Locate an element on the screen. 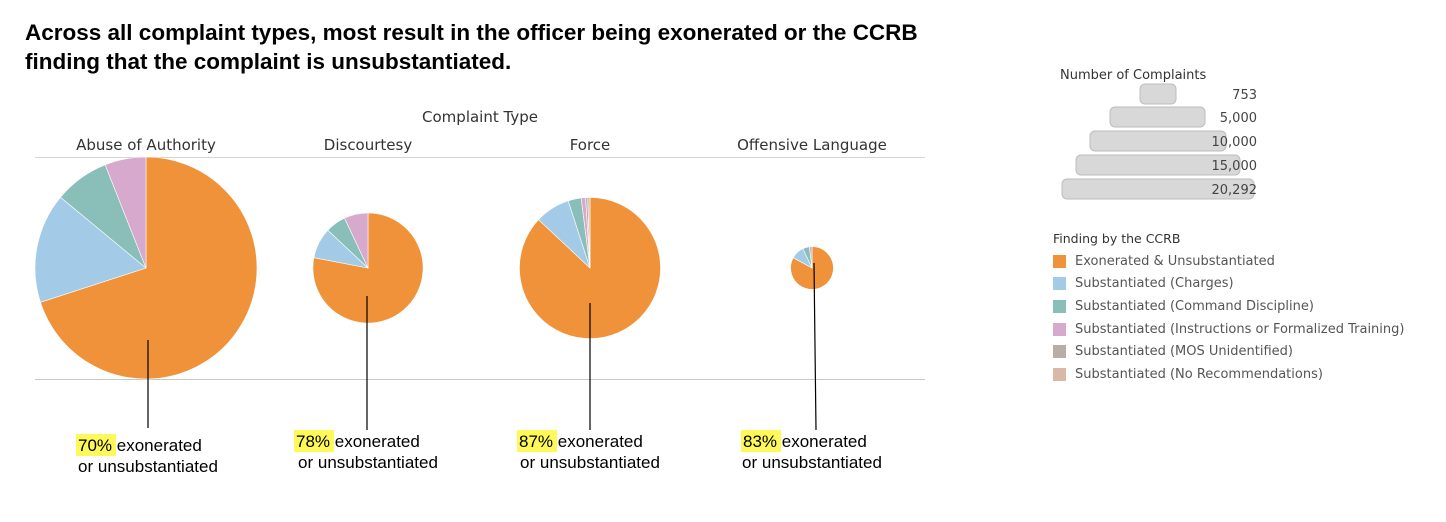 This screenshot has height=522, width=1446. column-header: Complaint Type is located at coordinates (480, 117).